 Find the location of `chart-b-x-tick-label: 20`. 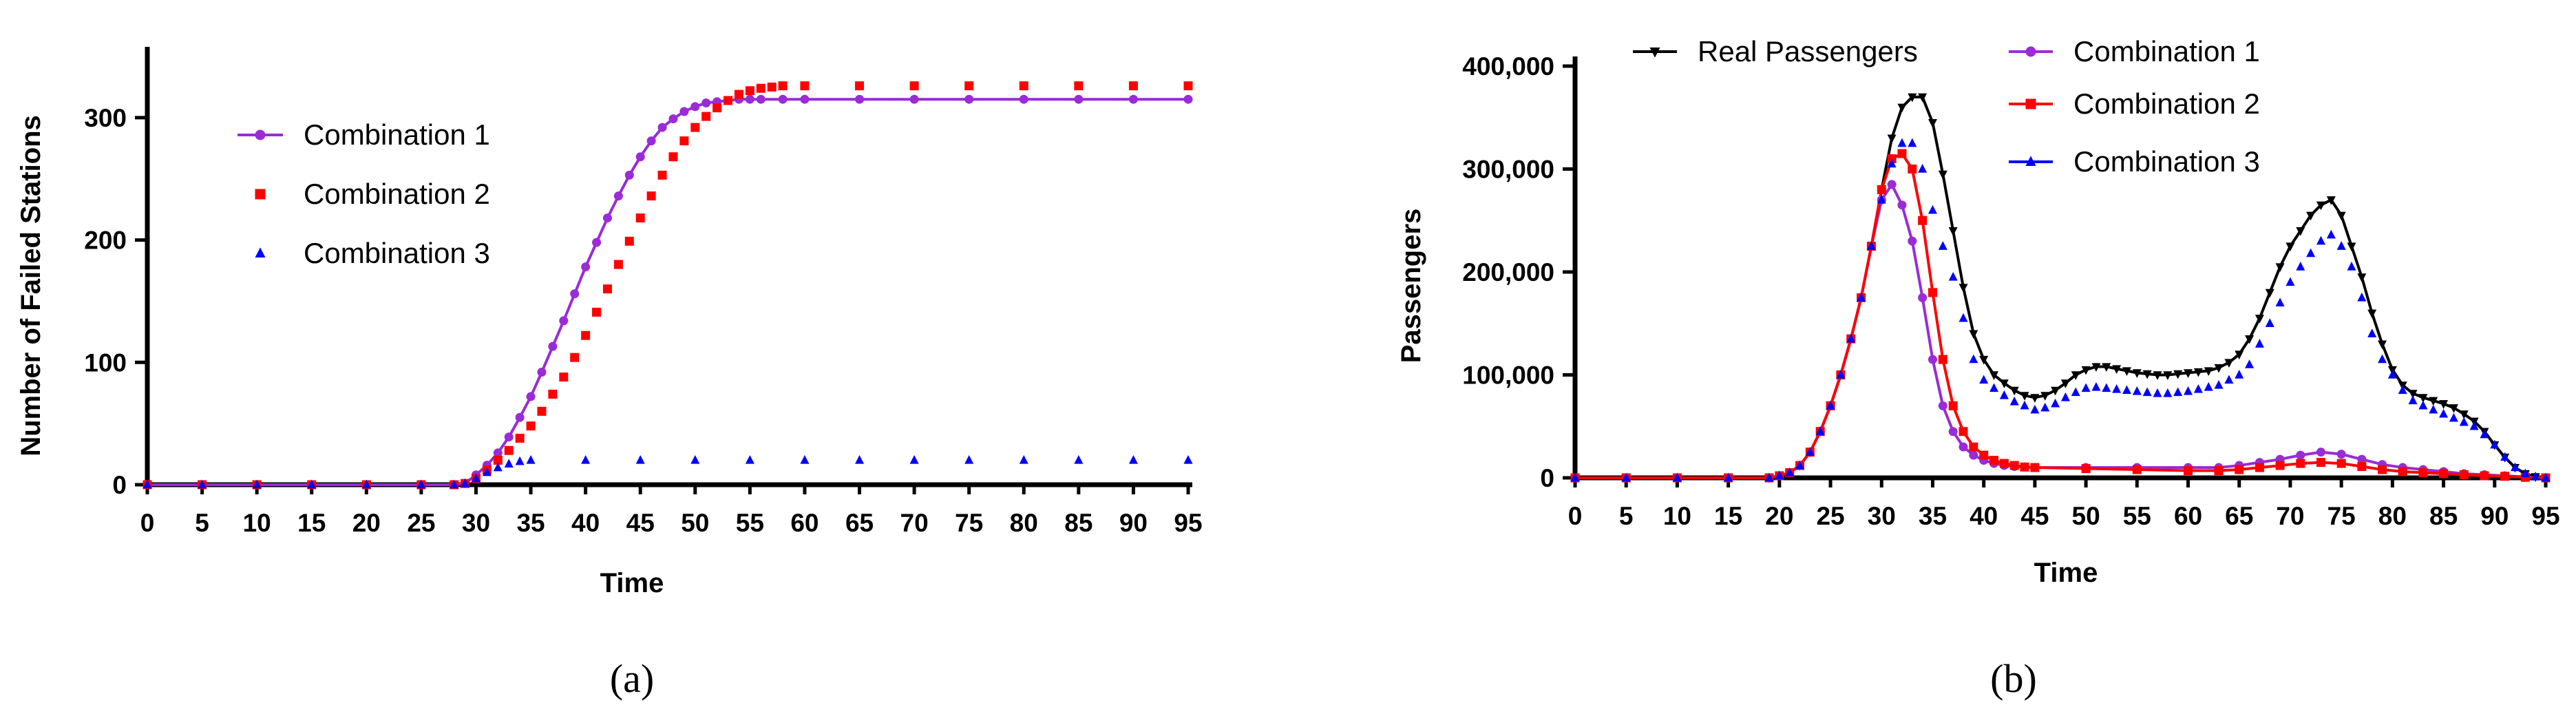

chart-b-x-tick-label: 20 is located at coordinates (1779, 516).